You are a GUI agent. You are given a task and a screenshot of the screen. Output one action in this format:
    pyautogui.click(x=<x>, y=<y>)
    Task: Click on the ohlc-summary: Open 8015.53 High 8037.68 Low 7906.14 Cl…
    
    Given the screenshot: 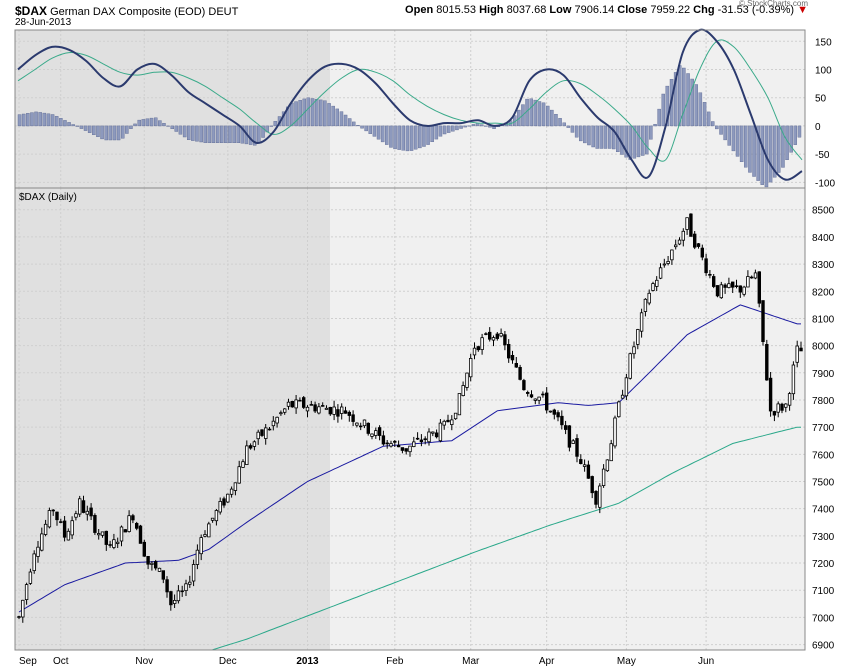 What is the action you would take?
    pyautogui.click(x=606, y=10)
    